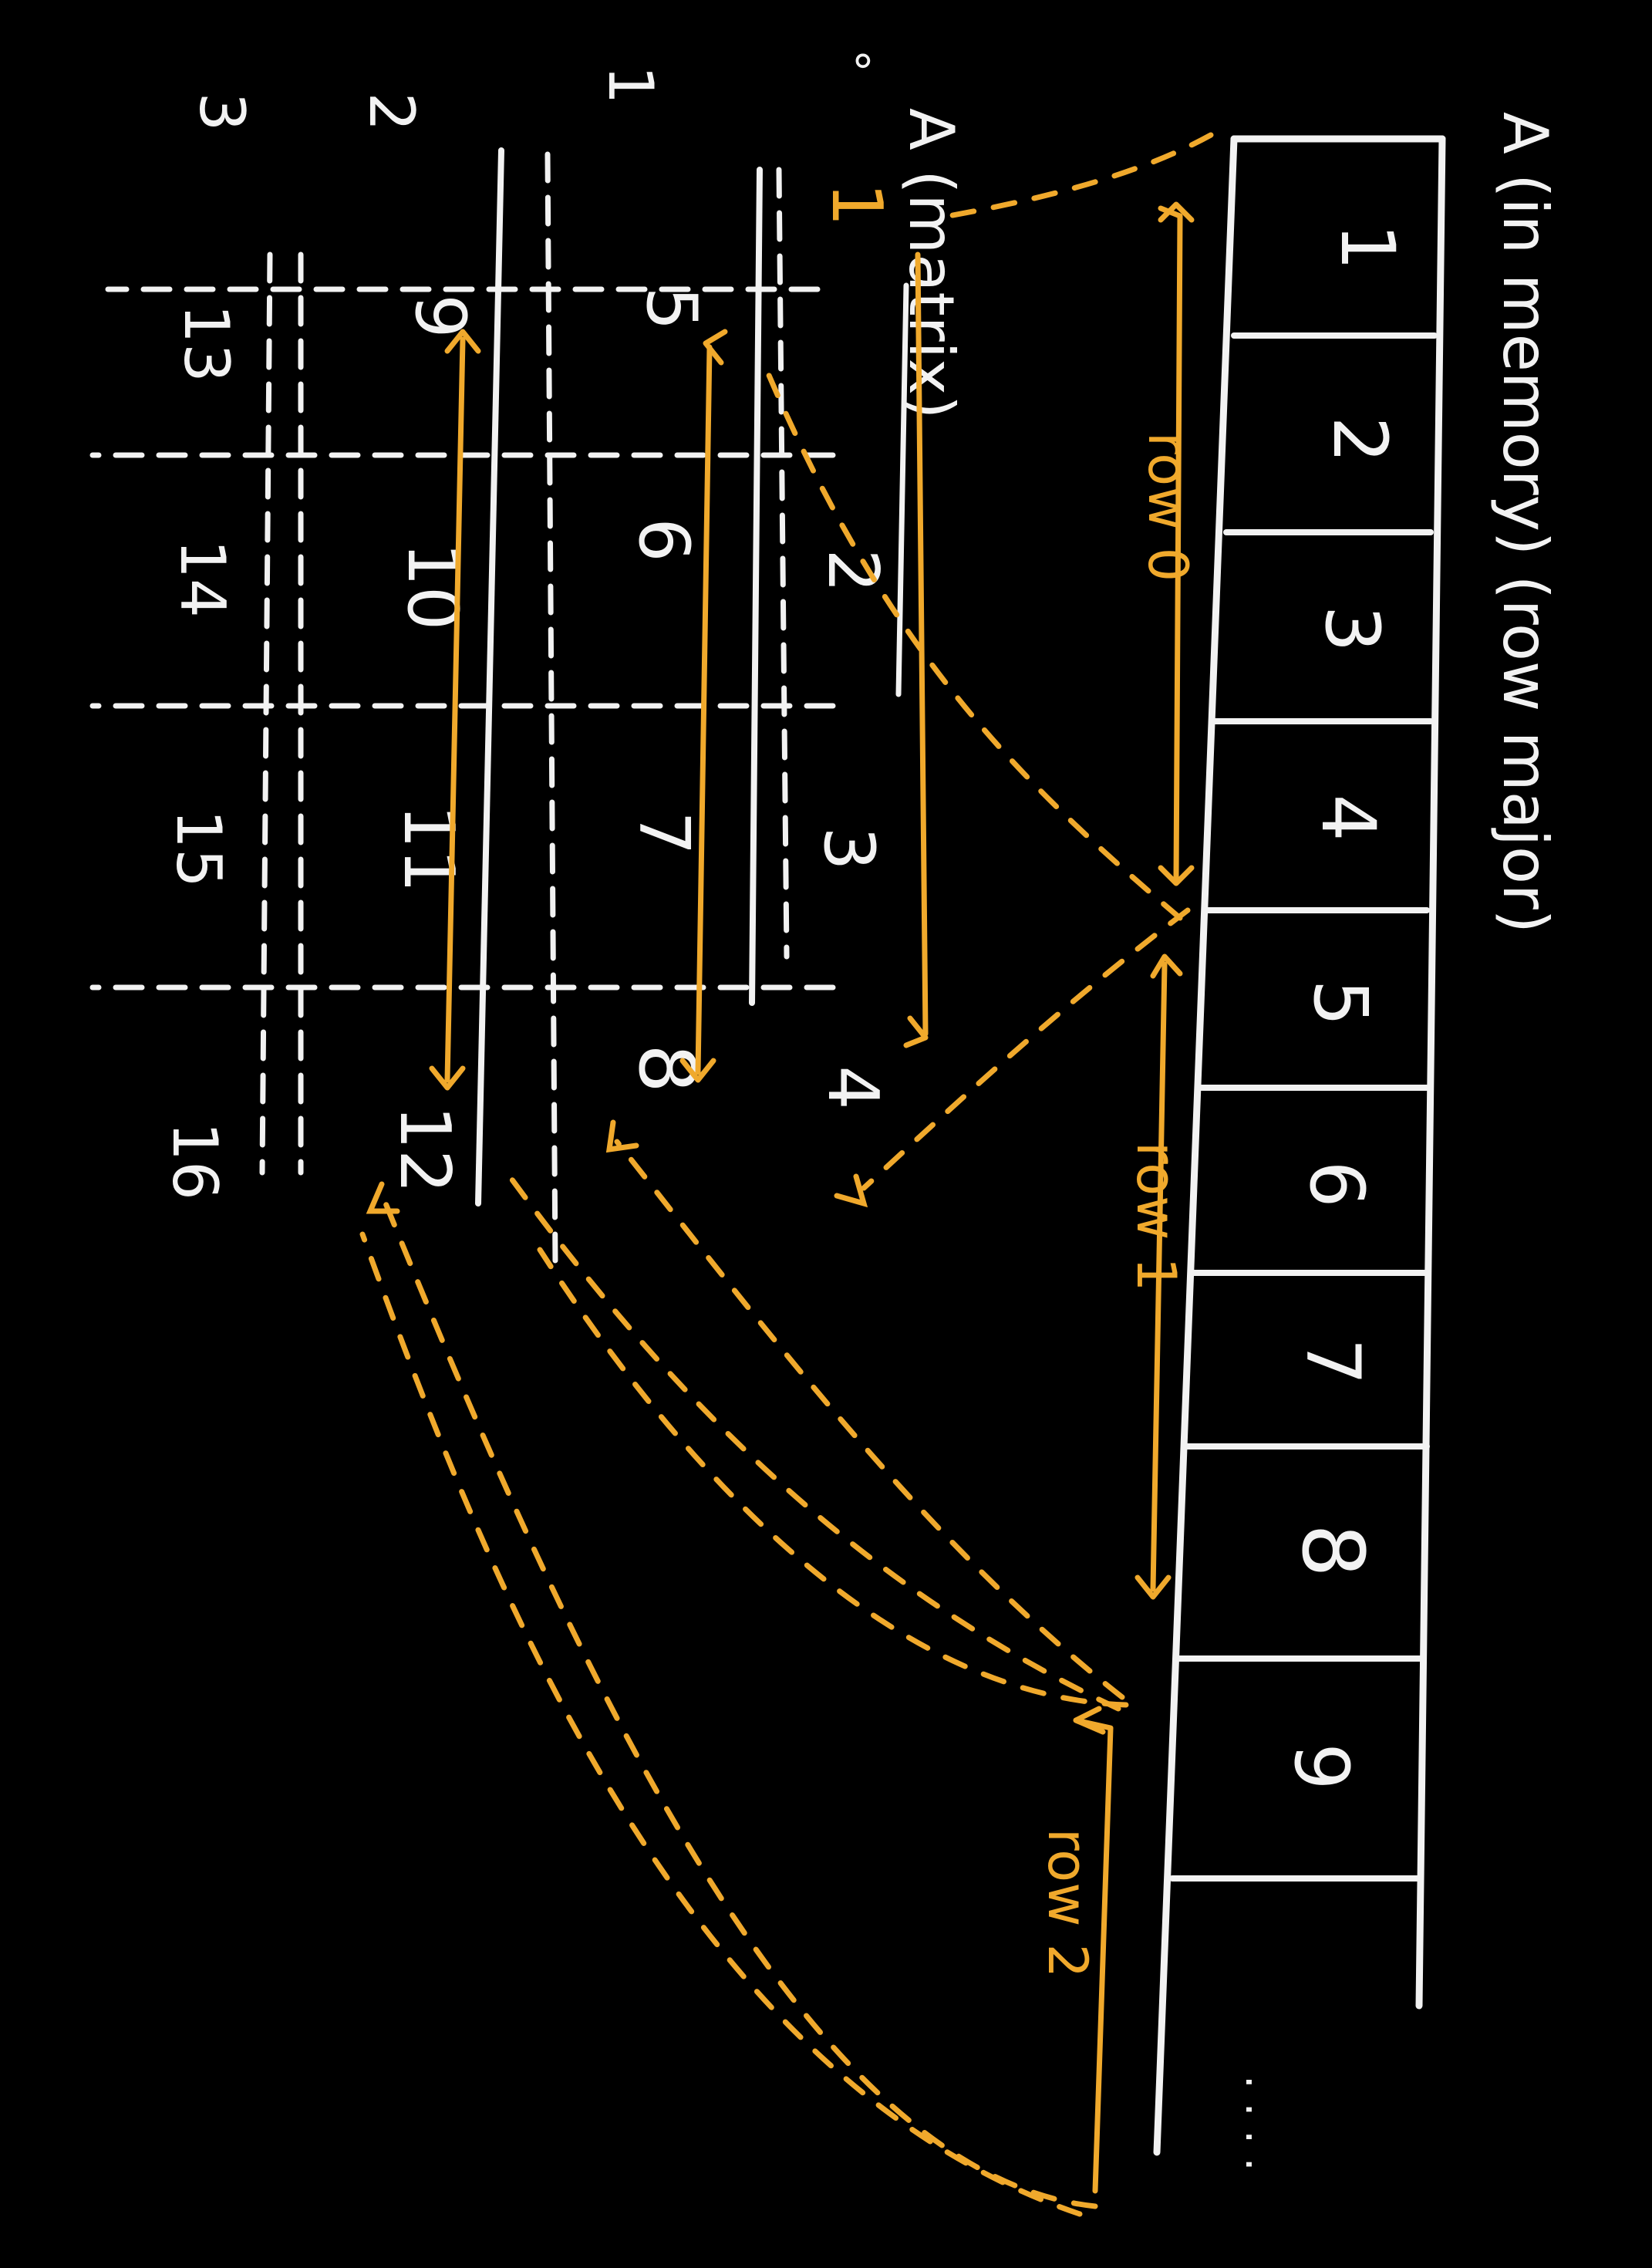  Describe the element at coordinates (1341, 1002) in the screenshot. I see `memory-cell: 5` at that location.